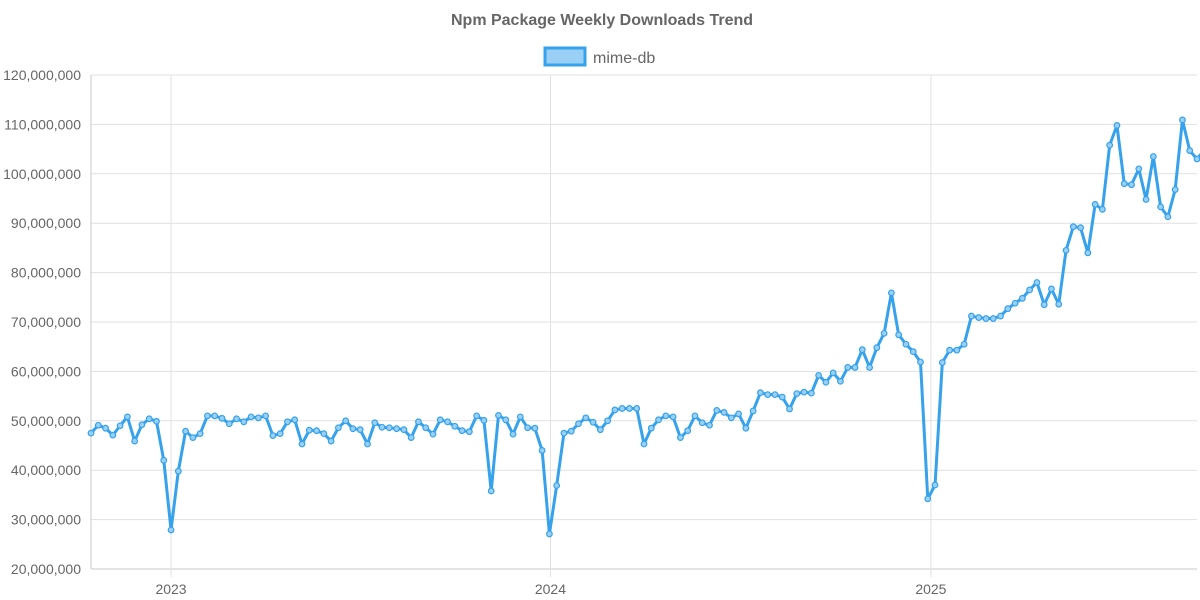  Describe the element at coordinates (46, 470) in the screenshot. I see `y-tick-label: 40,000,000` at that location.